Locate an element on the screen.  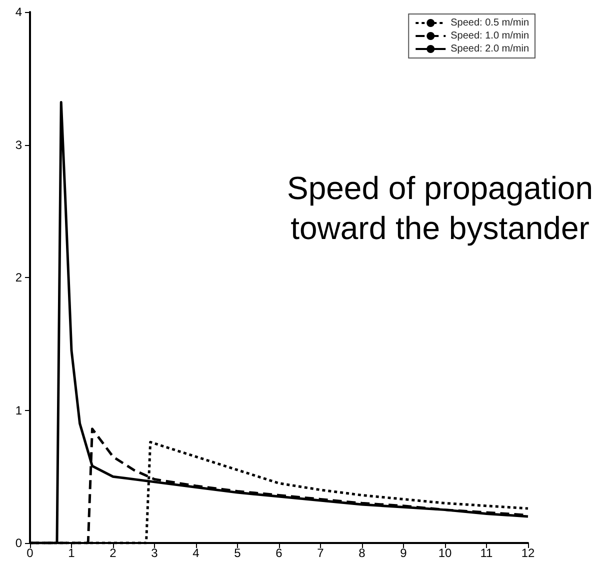
x-tick-label: 4 is located at coordinates (196, 553).